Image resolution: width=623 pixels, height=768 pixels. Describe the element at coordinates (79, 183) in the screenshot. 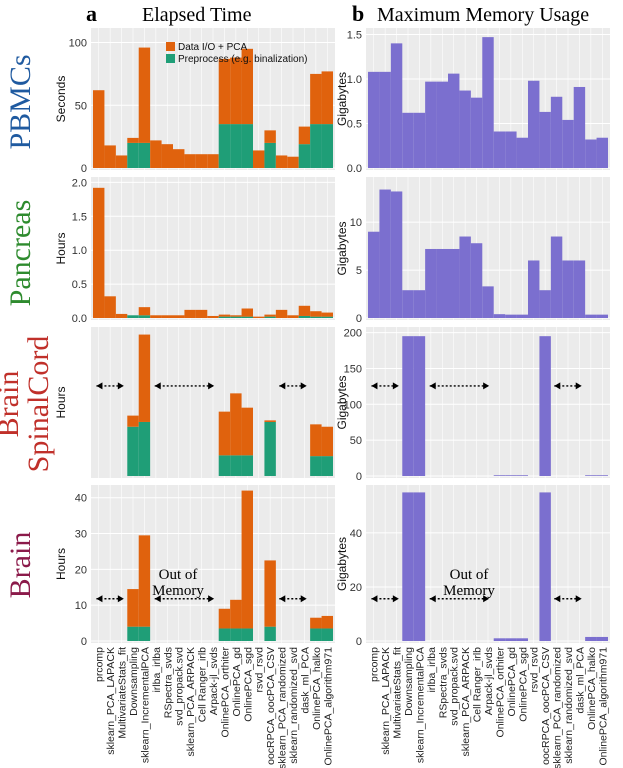

I see `y-tick-label: 2.0` at that location.